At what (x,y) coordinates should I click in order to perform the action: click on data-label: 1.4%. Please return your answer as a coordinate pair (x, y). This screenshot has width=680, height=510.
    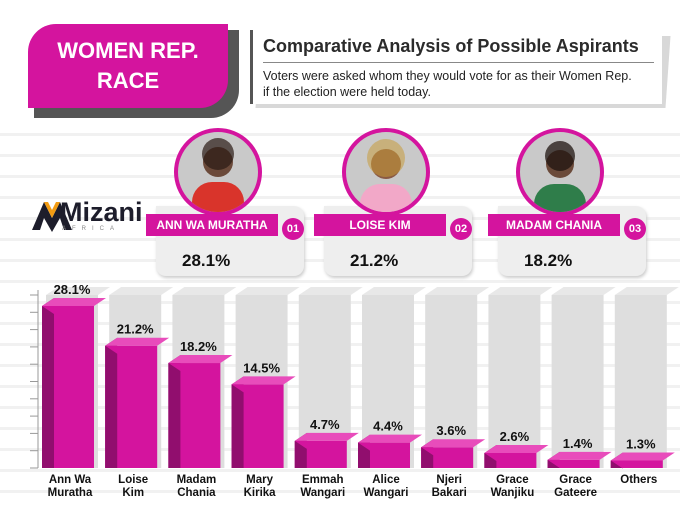
    Looking at the image, I should click on (578, 443).